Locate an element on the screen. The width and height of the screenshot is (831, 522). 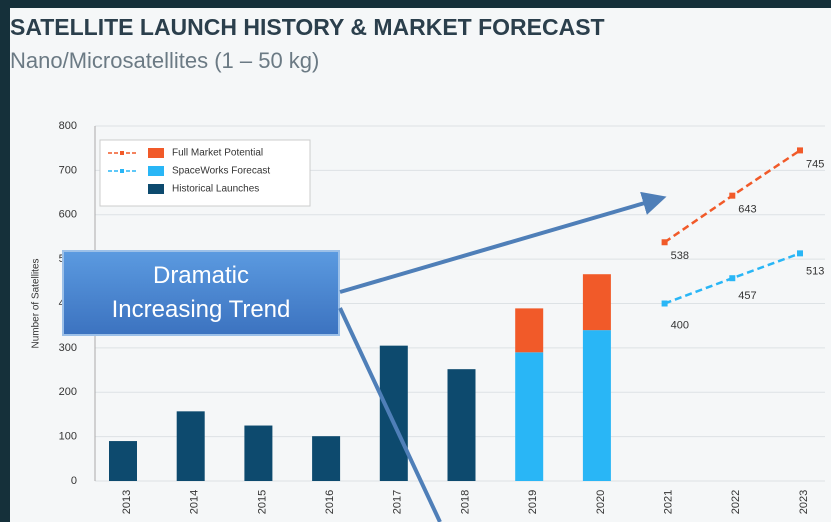
x-tick-label: 2016 is located at coordinates (330, 502).